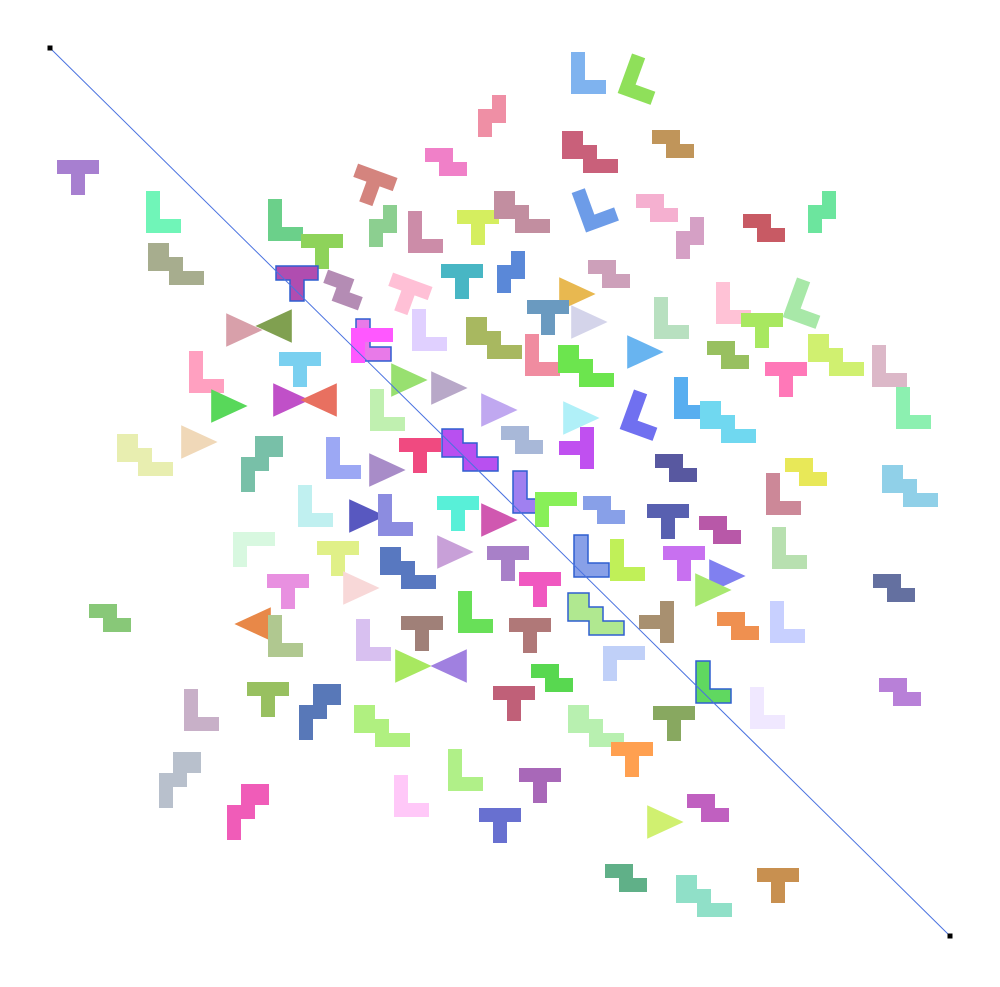 The height and width of the screenshot is (987, 1000). What do you see at coordinates (50, 48) in the screenshot?
I see `cut-line-start-handle` at bounding box center [50, 48].